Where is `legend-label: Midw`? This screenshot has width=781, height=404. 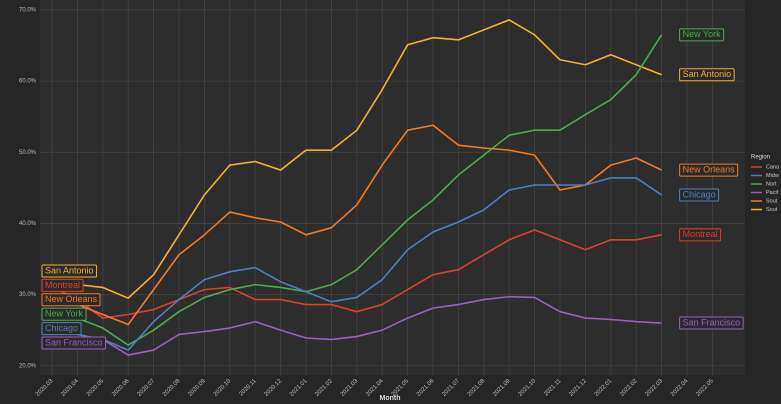
legend-label: Midw is located at coordinates (772, 176).